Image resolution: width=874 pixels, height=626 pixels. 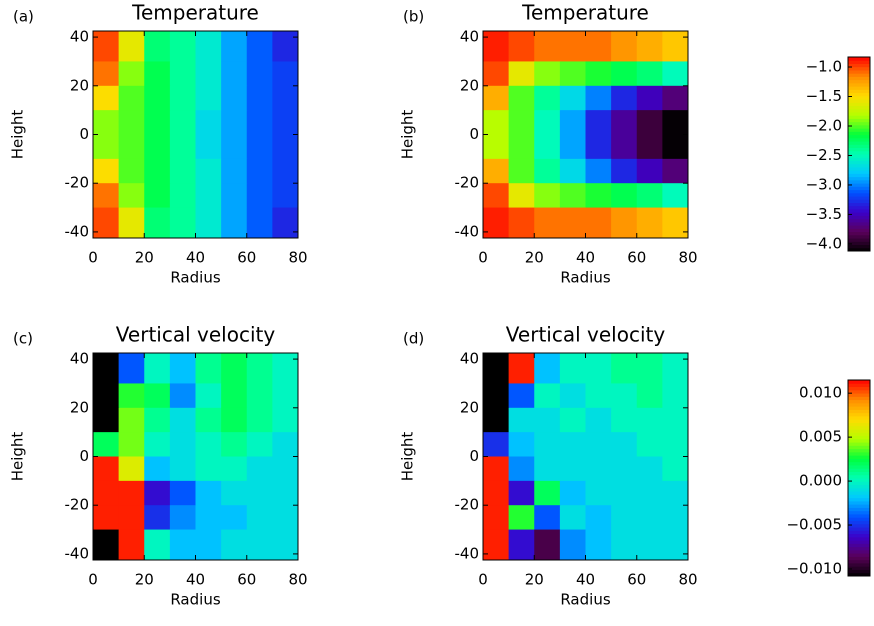 I want to click on panel-label: (d), so click(x=413, y=339).